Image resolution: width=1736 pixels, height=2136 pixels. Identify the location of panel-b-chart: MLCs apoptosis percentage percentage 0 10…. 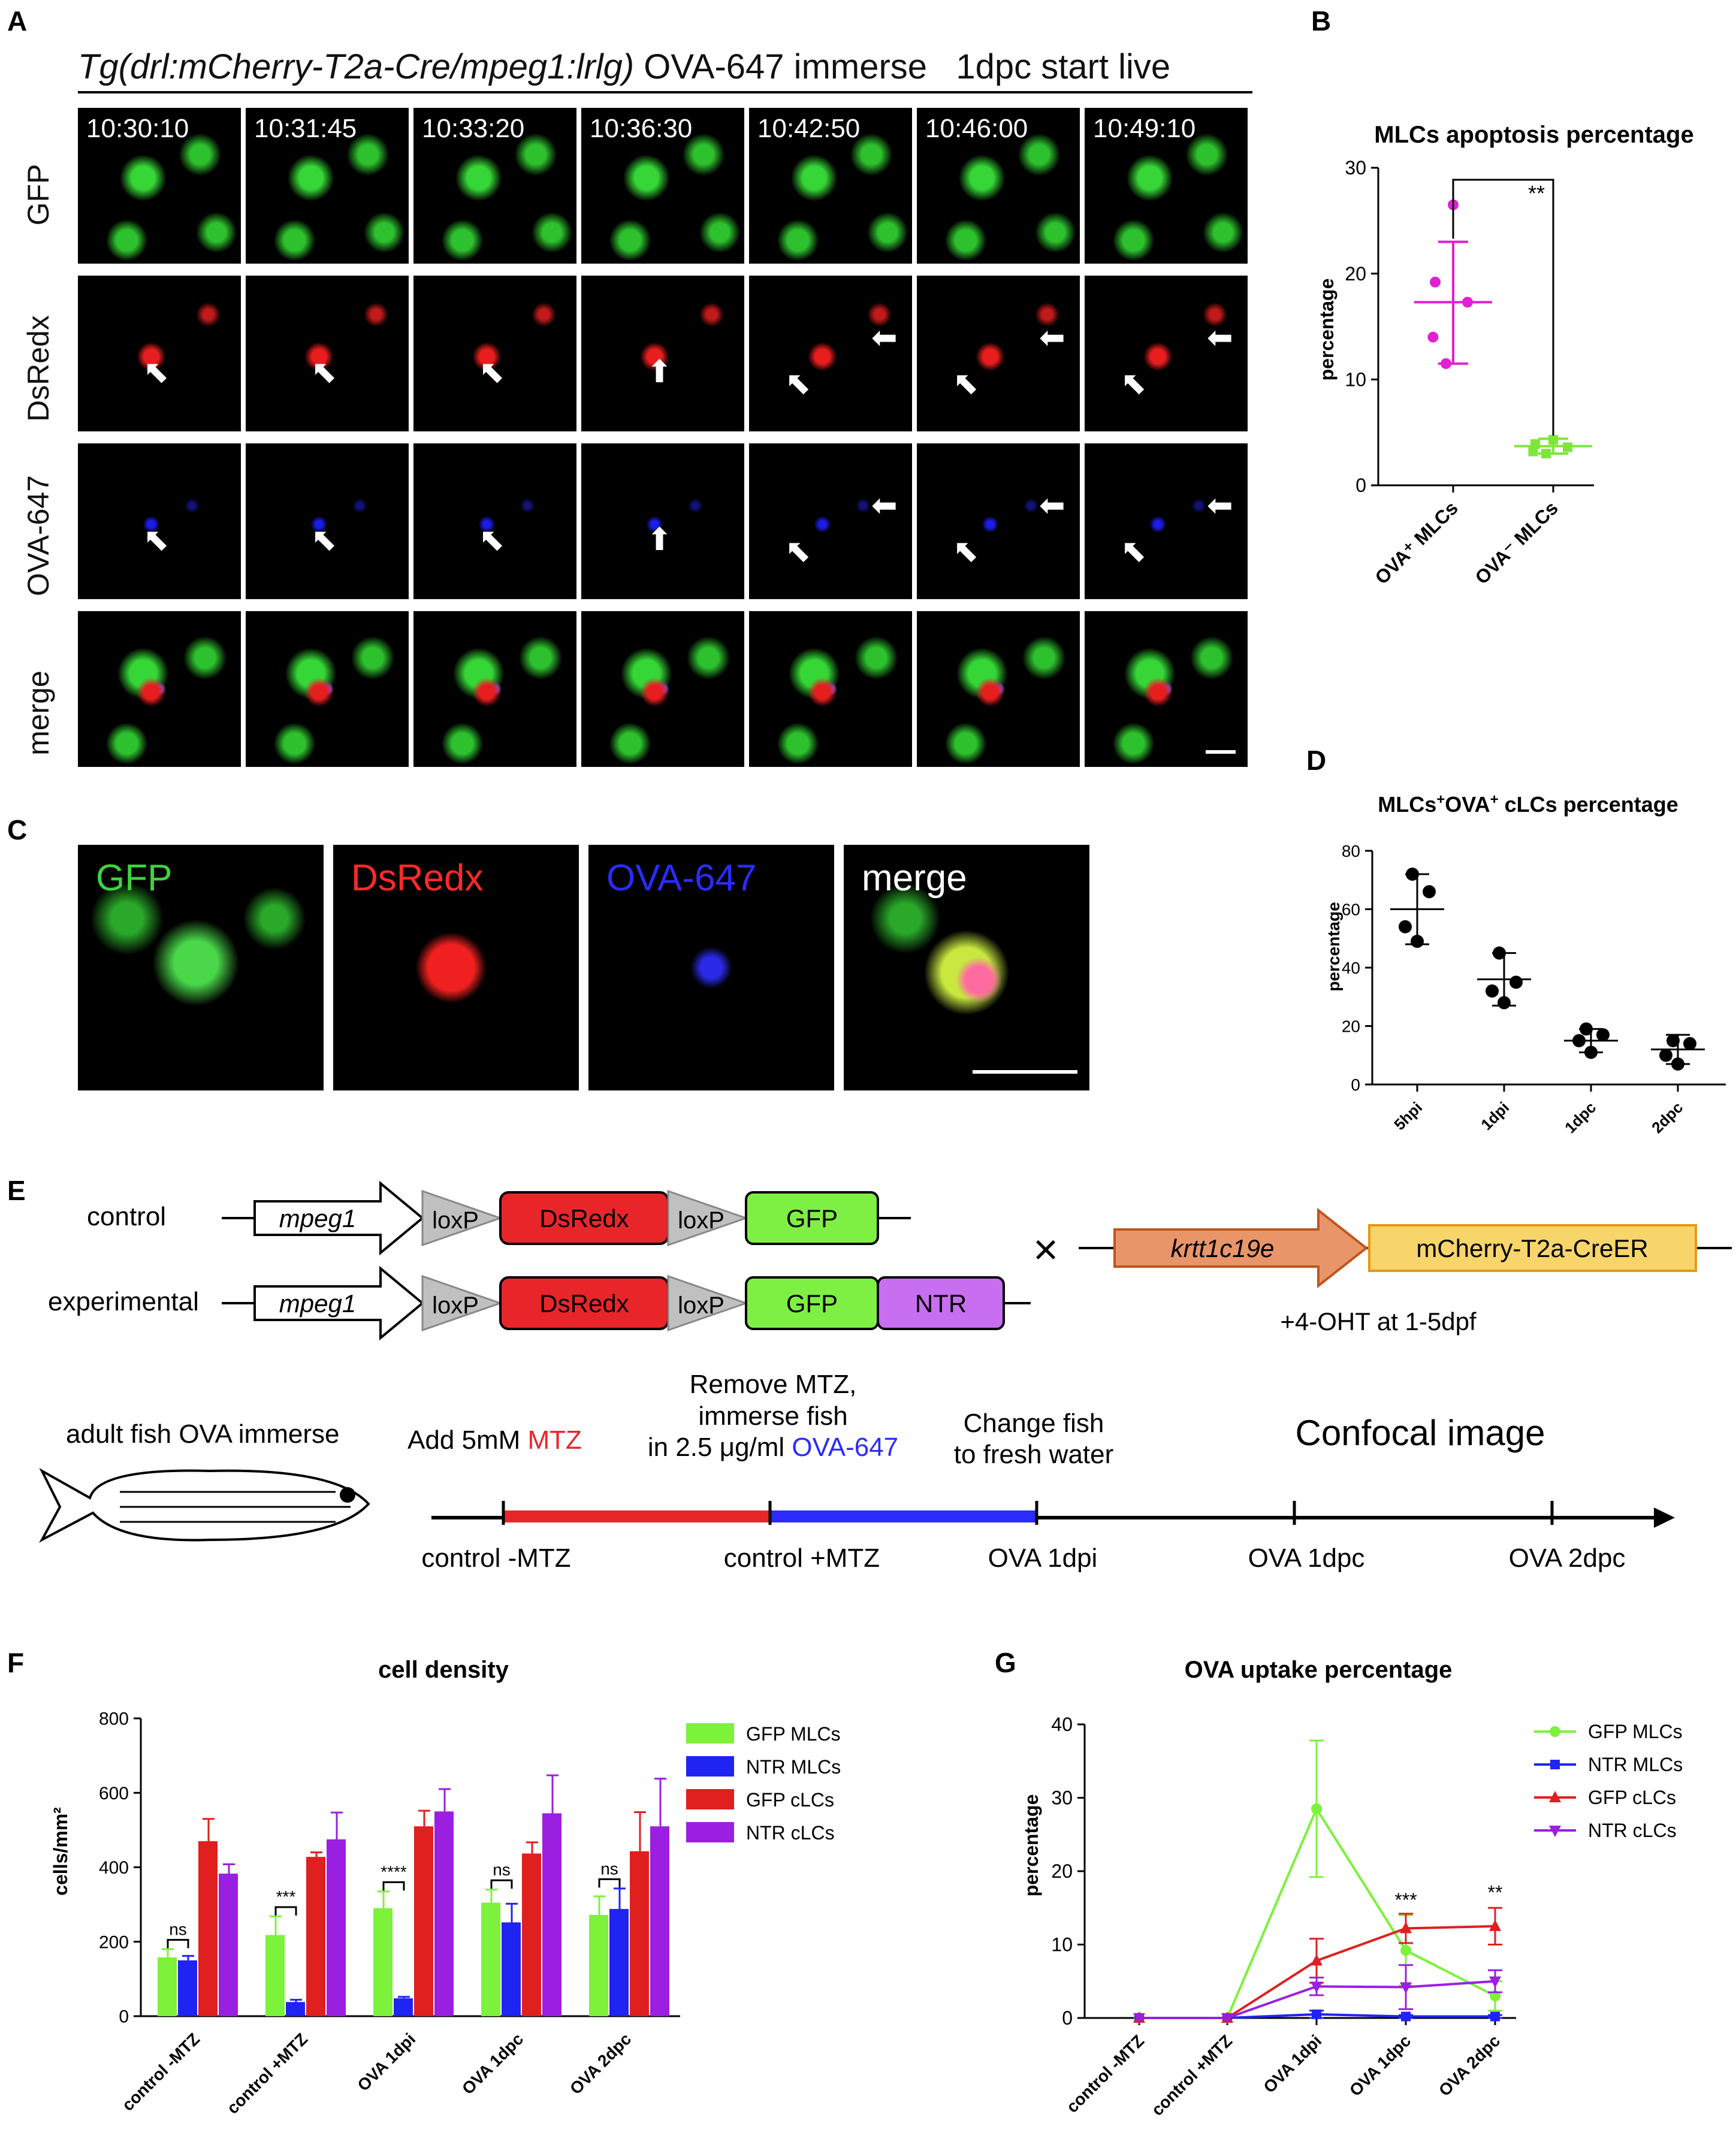
(1505, 355).